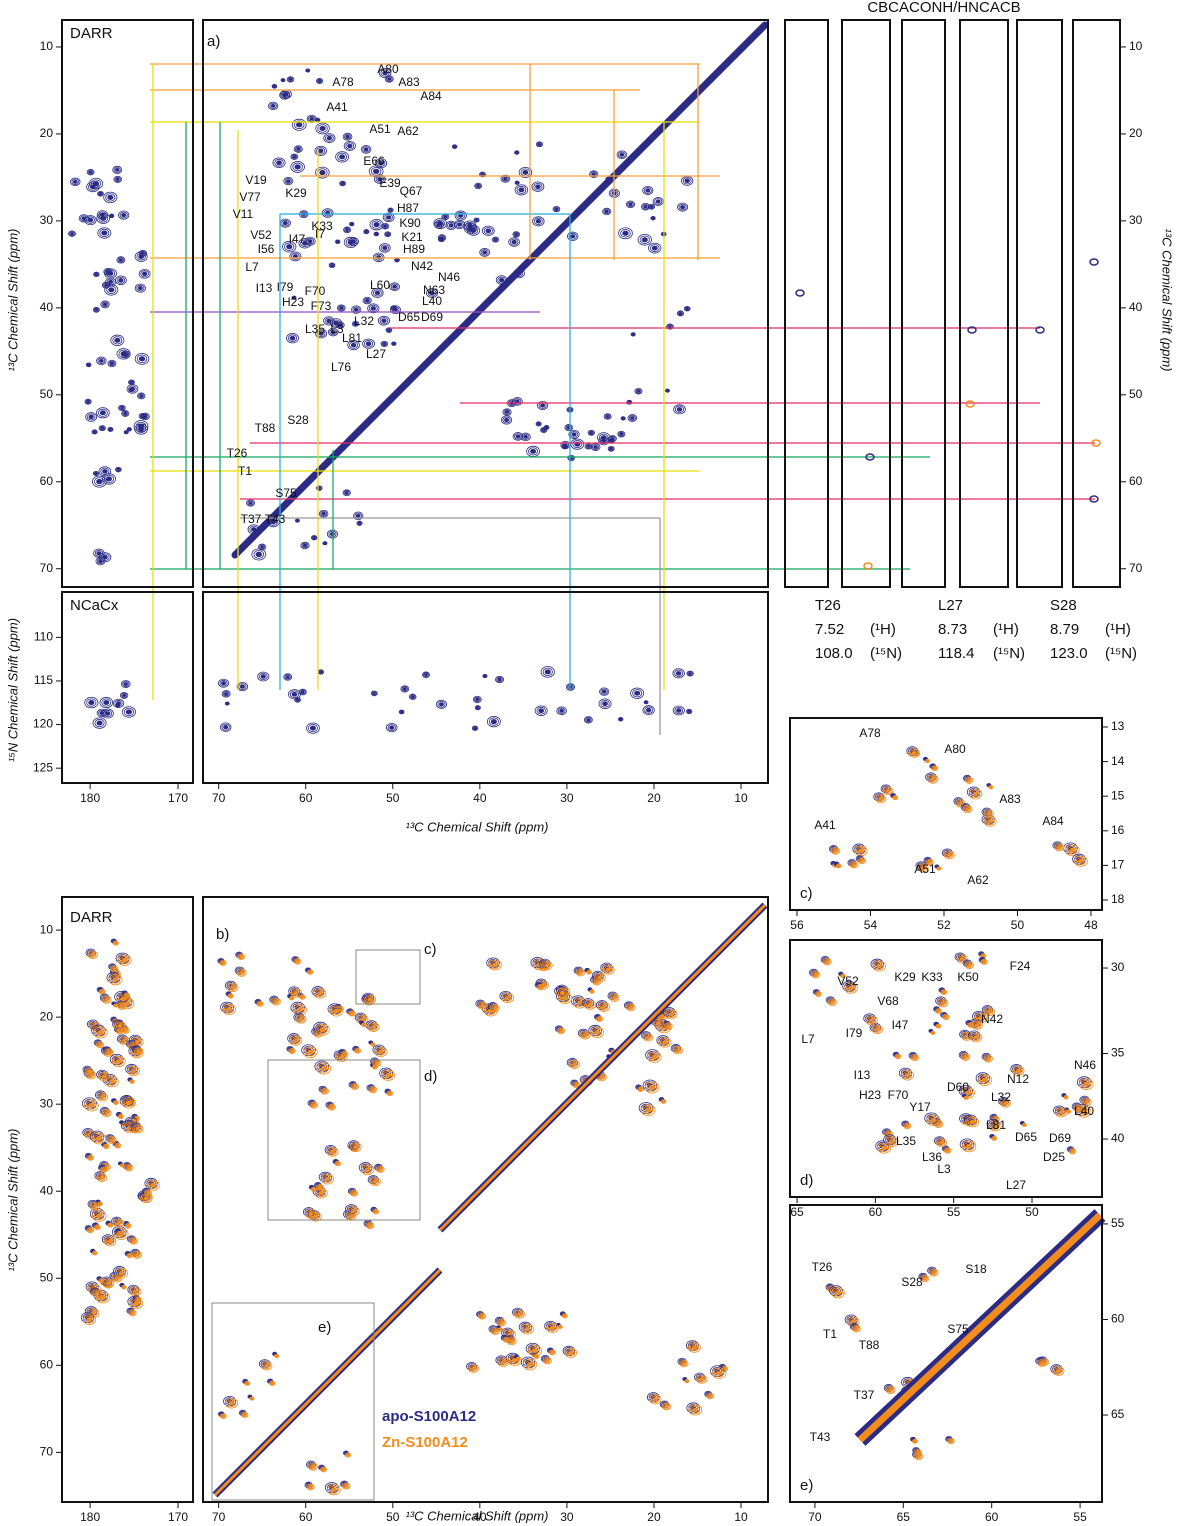  Describe the element at coordinates (1060, 1138) in the screenshot. I see `residue-label: D69` at that location.